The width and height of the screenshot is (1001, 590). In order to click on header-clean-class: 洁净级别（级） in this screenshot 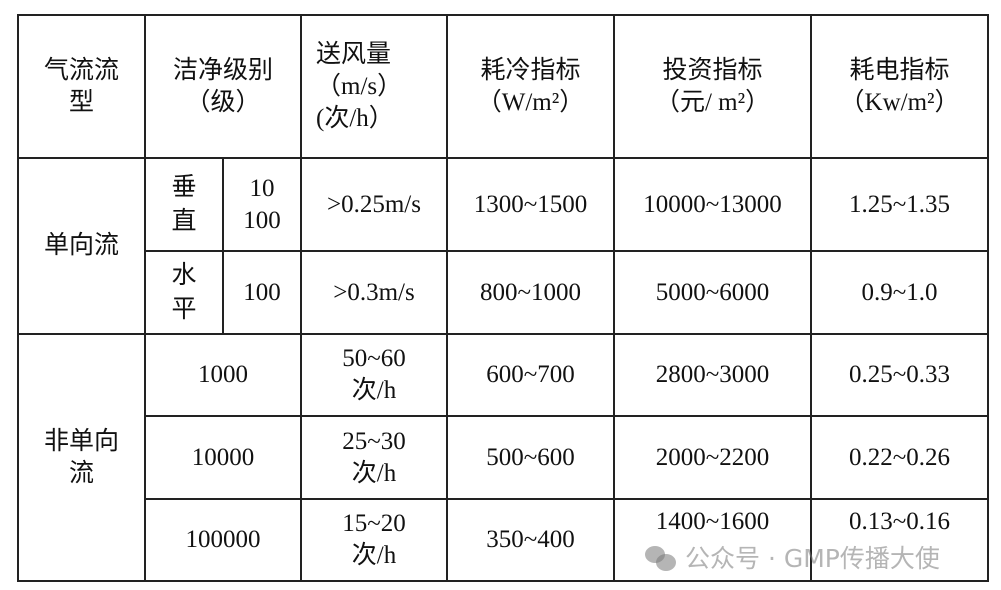, I will do `click(223, 86)`.